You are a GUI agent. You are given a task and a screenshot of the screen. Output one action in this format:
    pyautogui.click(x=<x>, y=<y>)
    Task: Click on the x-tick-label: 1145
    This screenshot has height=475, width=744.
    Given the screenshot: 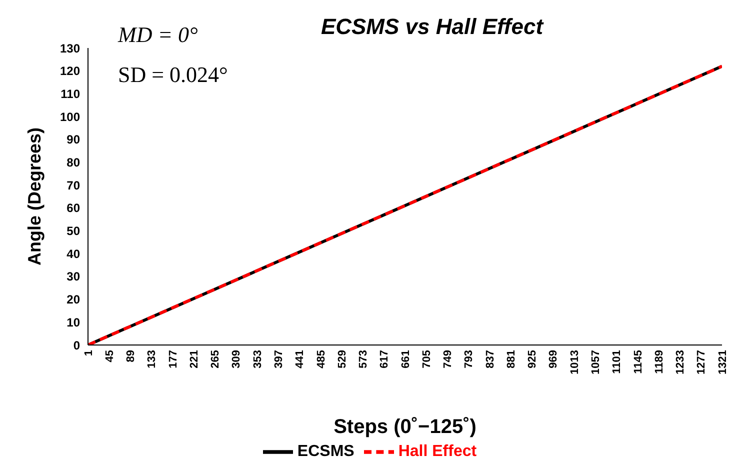 What is the action you would take?
    pyautogui.click(x=638, y=362)
    